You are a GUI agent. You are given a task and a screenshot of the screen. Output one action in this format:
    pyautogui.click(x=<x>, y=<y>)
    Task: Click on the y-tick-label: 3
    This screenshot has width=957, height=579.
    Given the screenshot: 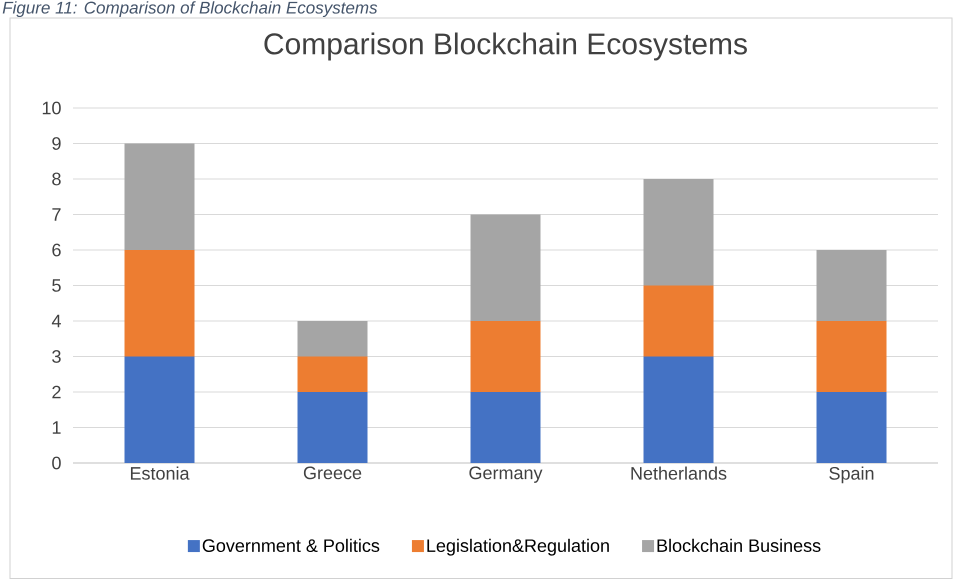 What is the action you would take?
    pyautogui.click(x=56, y=356)
    